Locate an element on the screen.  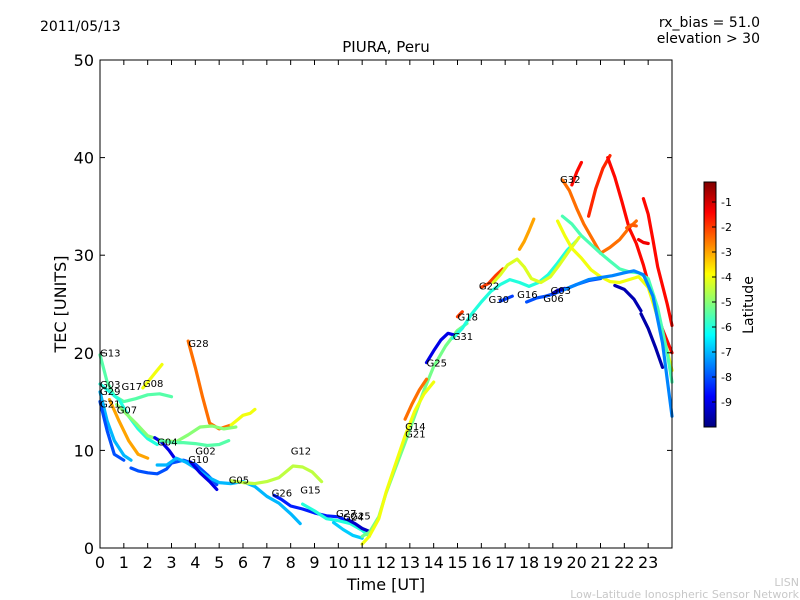
x-tick-label: 8 is located at coordinates (291, 562).